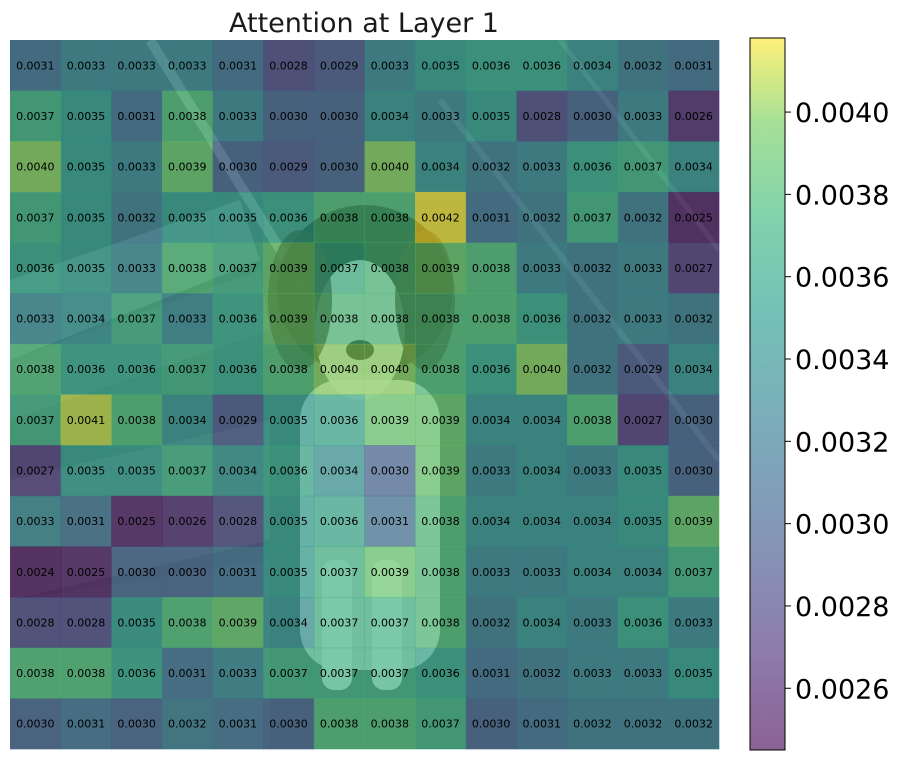  What do you see at coordinates (842, 607) in the screenshot?
I see `colorbar-tick-label: 0.0028` at bounding box center [842, 607].